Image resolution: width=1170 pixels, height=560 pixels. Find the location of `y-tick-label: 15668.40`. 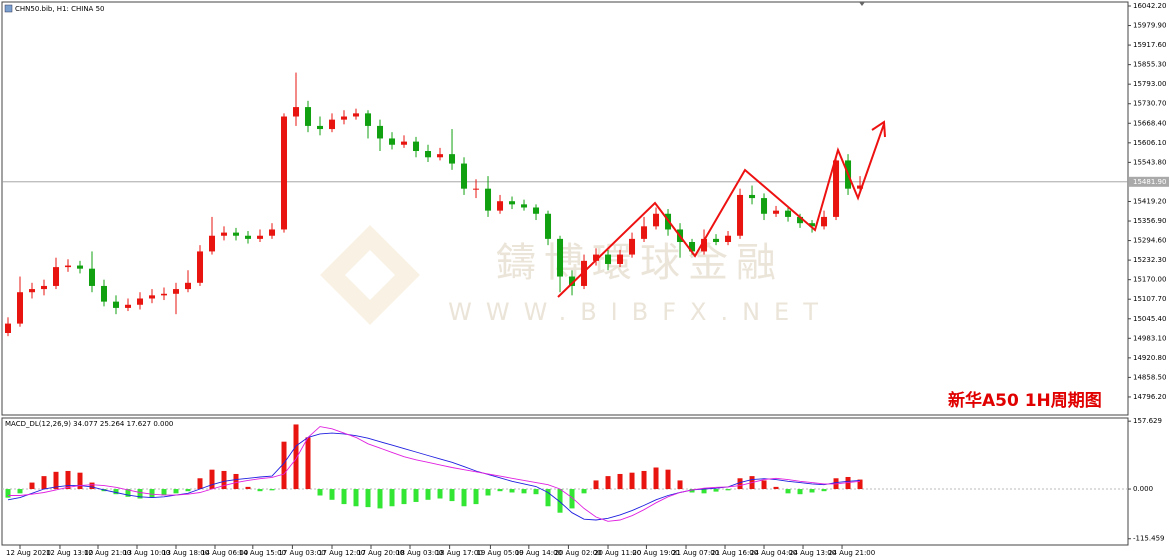

y-tick-label: 15668.40 is located at coordinates (1149, 123).